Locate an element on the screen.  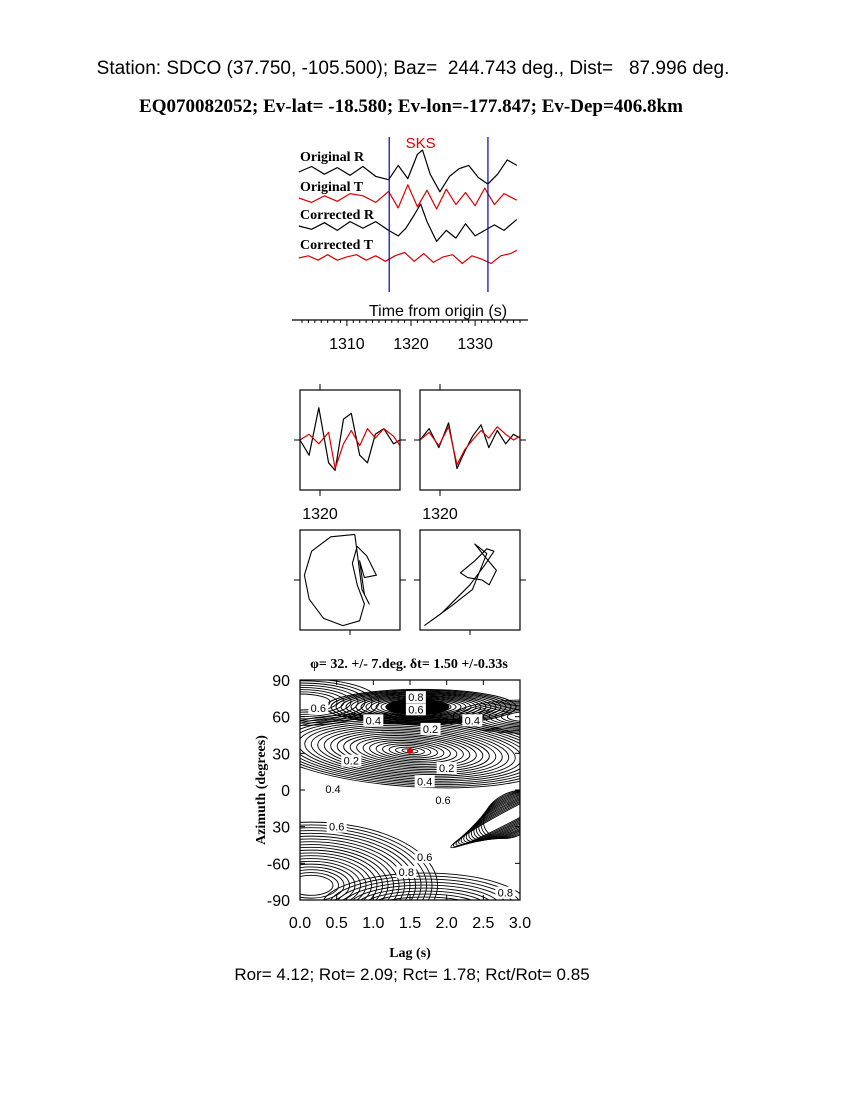
y-tick-label: 0 is located at coordinates (285, 791).